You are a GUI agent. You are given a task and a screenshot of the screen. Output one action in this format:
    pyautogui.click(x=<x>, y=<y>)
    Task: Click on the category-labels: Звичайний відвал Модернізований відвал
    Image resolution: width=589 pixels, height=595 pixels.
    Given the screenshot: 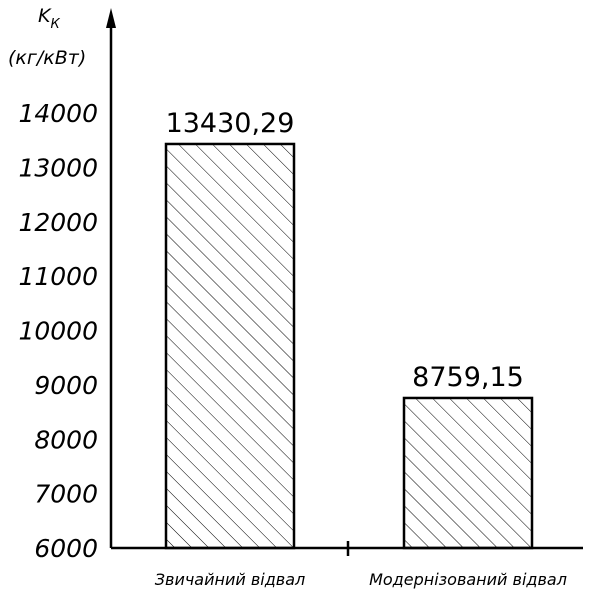 What is the action you would take?
    pyautogui.click(x=361, y=579)
    